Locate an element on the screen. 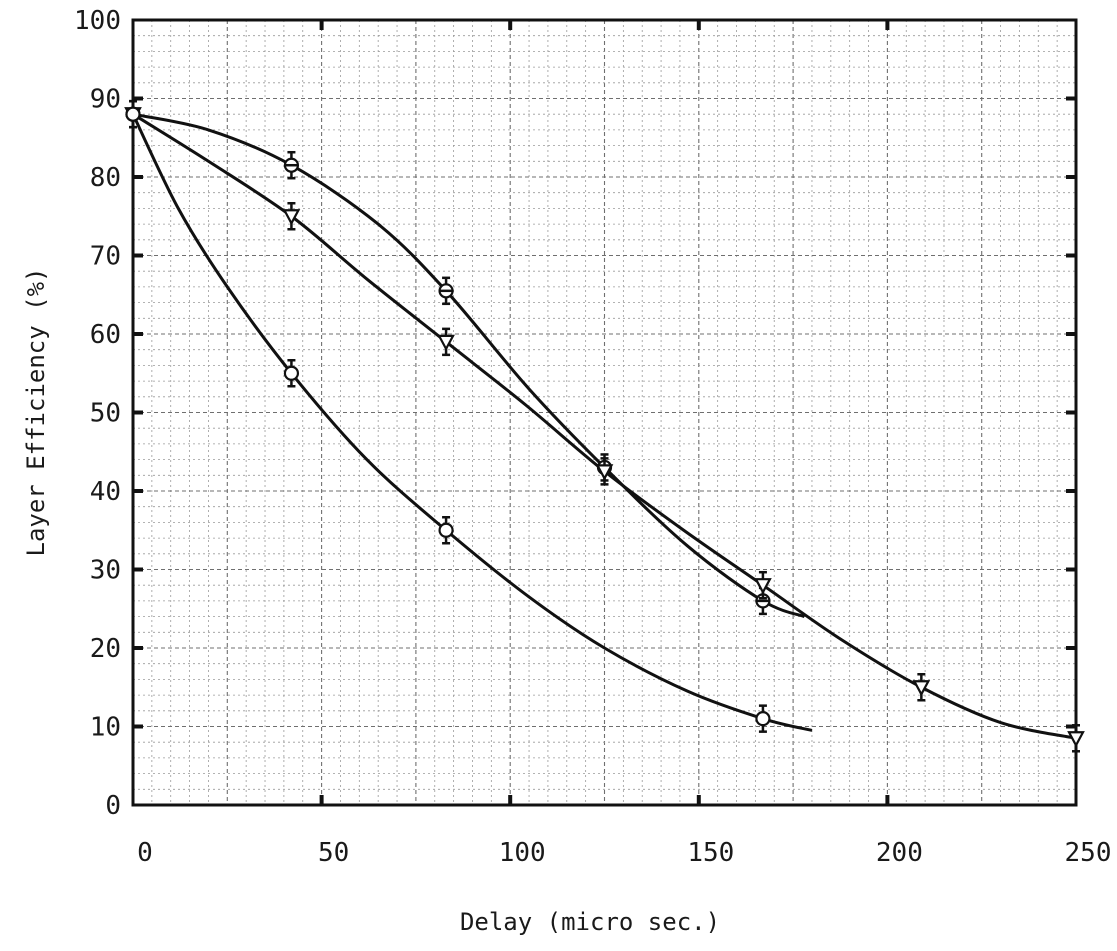 The height and width of the screenshot is (951, 1117). y-axis-title: Layer Efficiency (%) is located at coordinates (36, 412).